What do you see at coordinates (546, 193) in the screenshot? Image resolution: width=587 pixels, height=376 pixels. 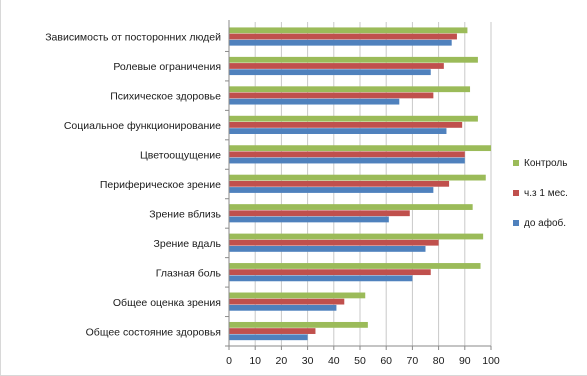 I see `legend-label: ч.з 1 мес.` at bounding box center [546, 193].